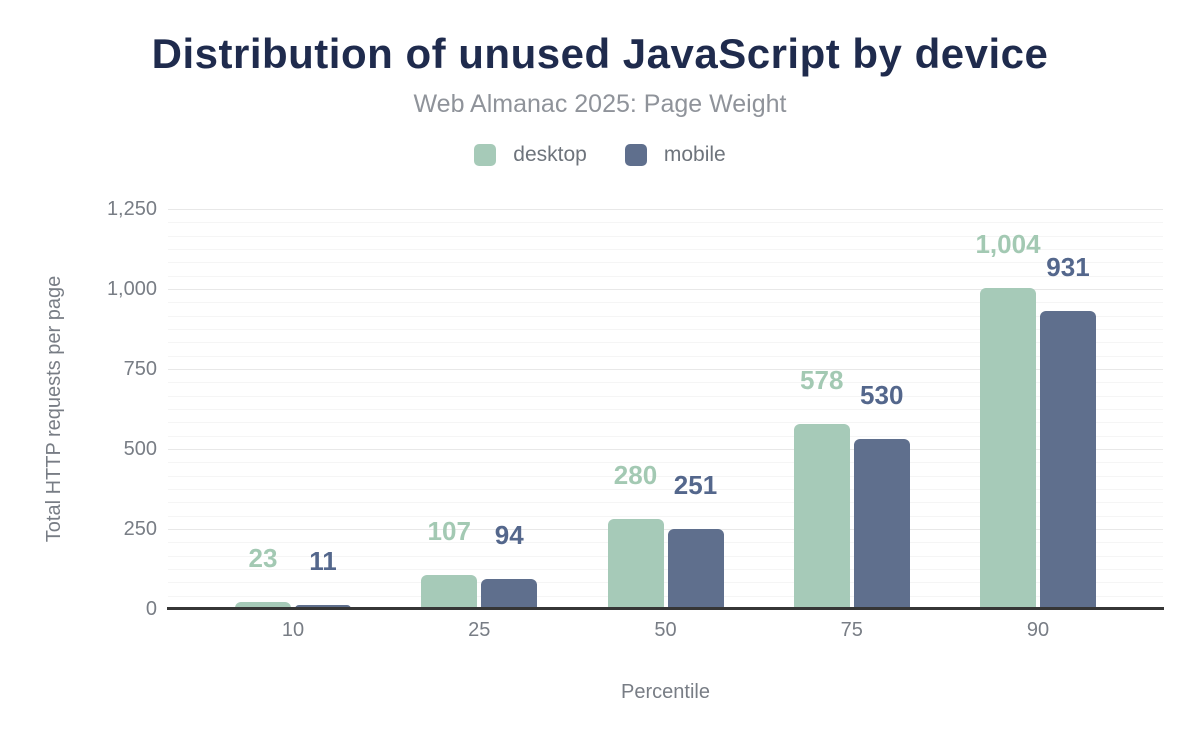  I want to click on bar-value-desktop-p75: 578, so click(822, 380).